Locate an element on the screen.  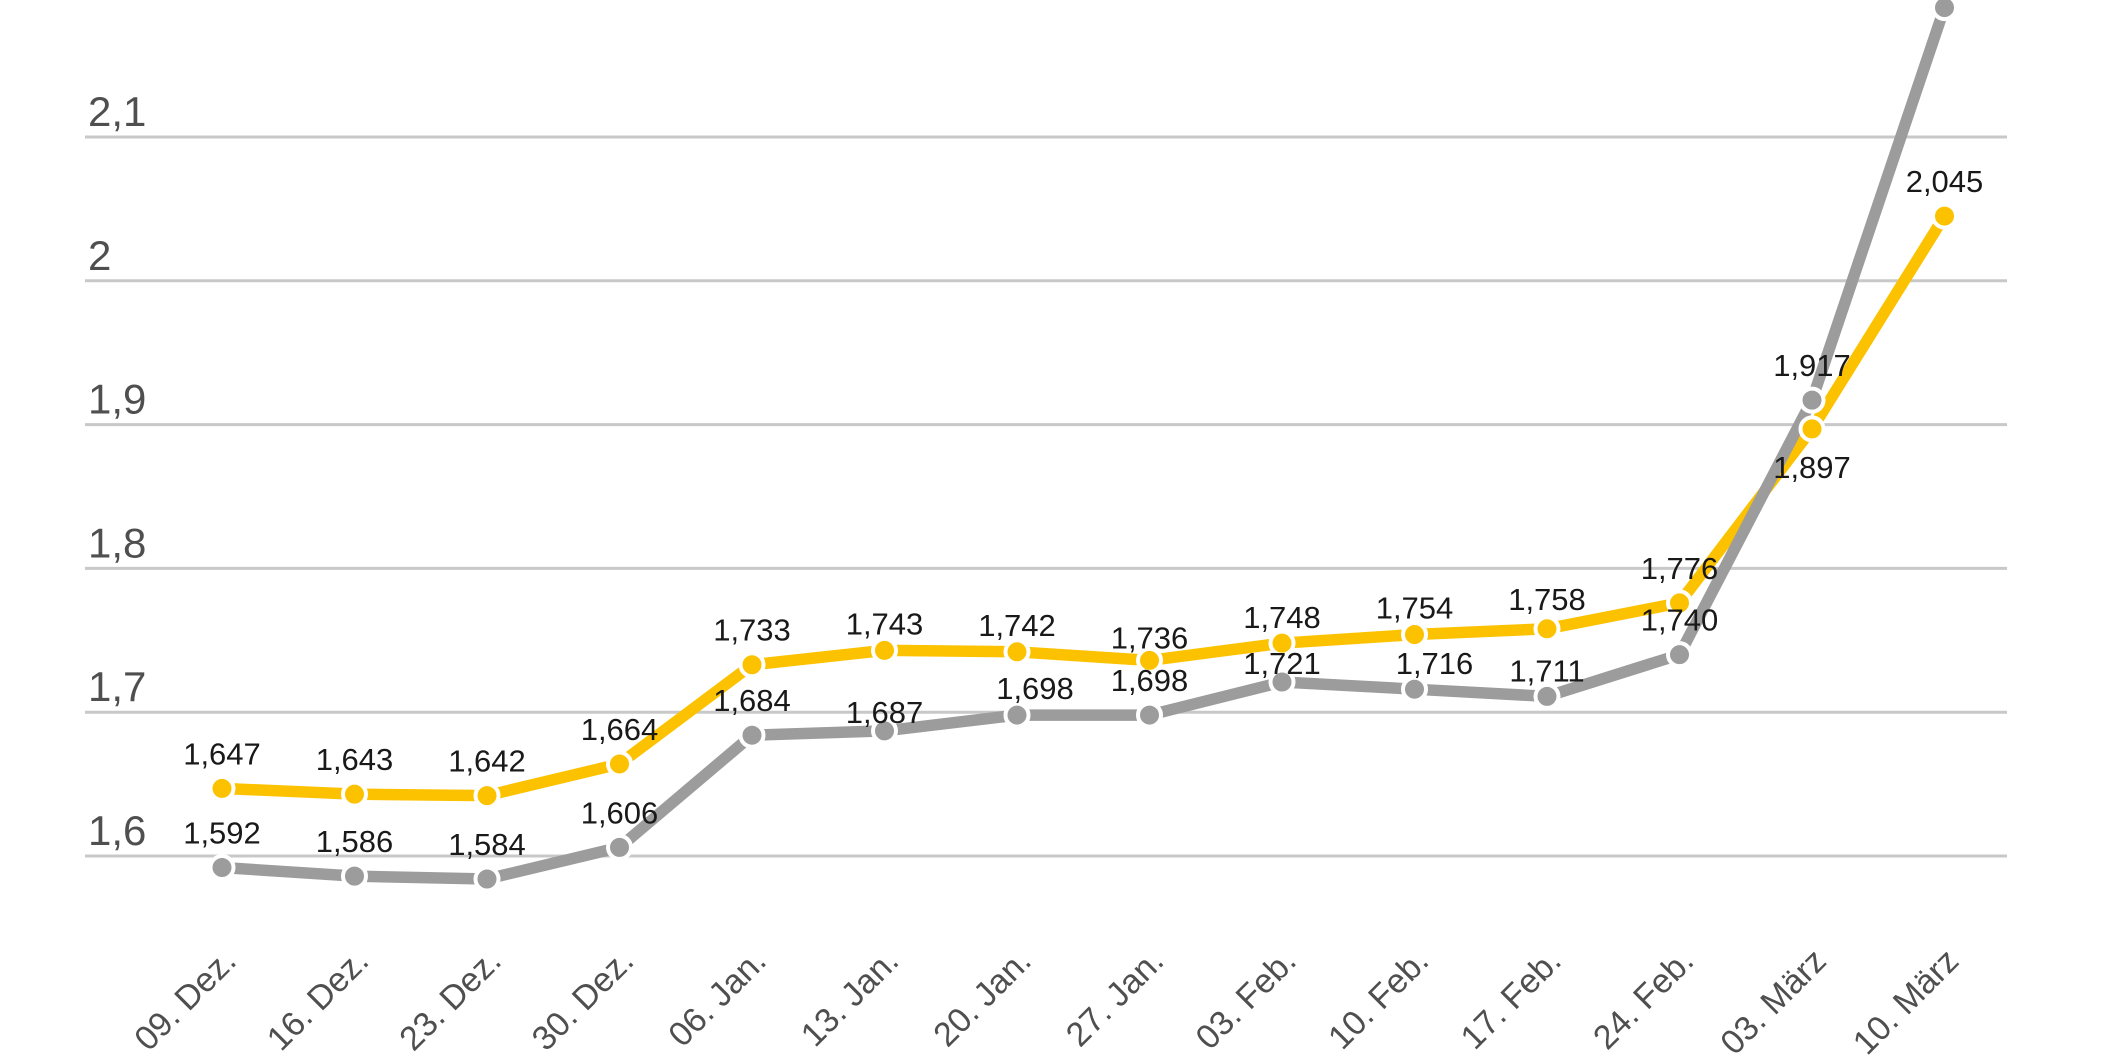
x-tick-label: 13. Jan. is located at coordinates (850, 998).